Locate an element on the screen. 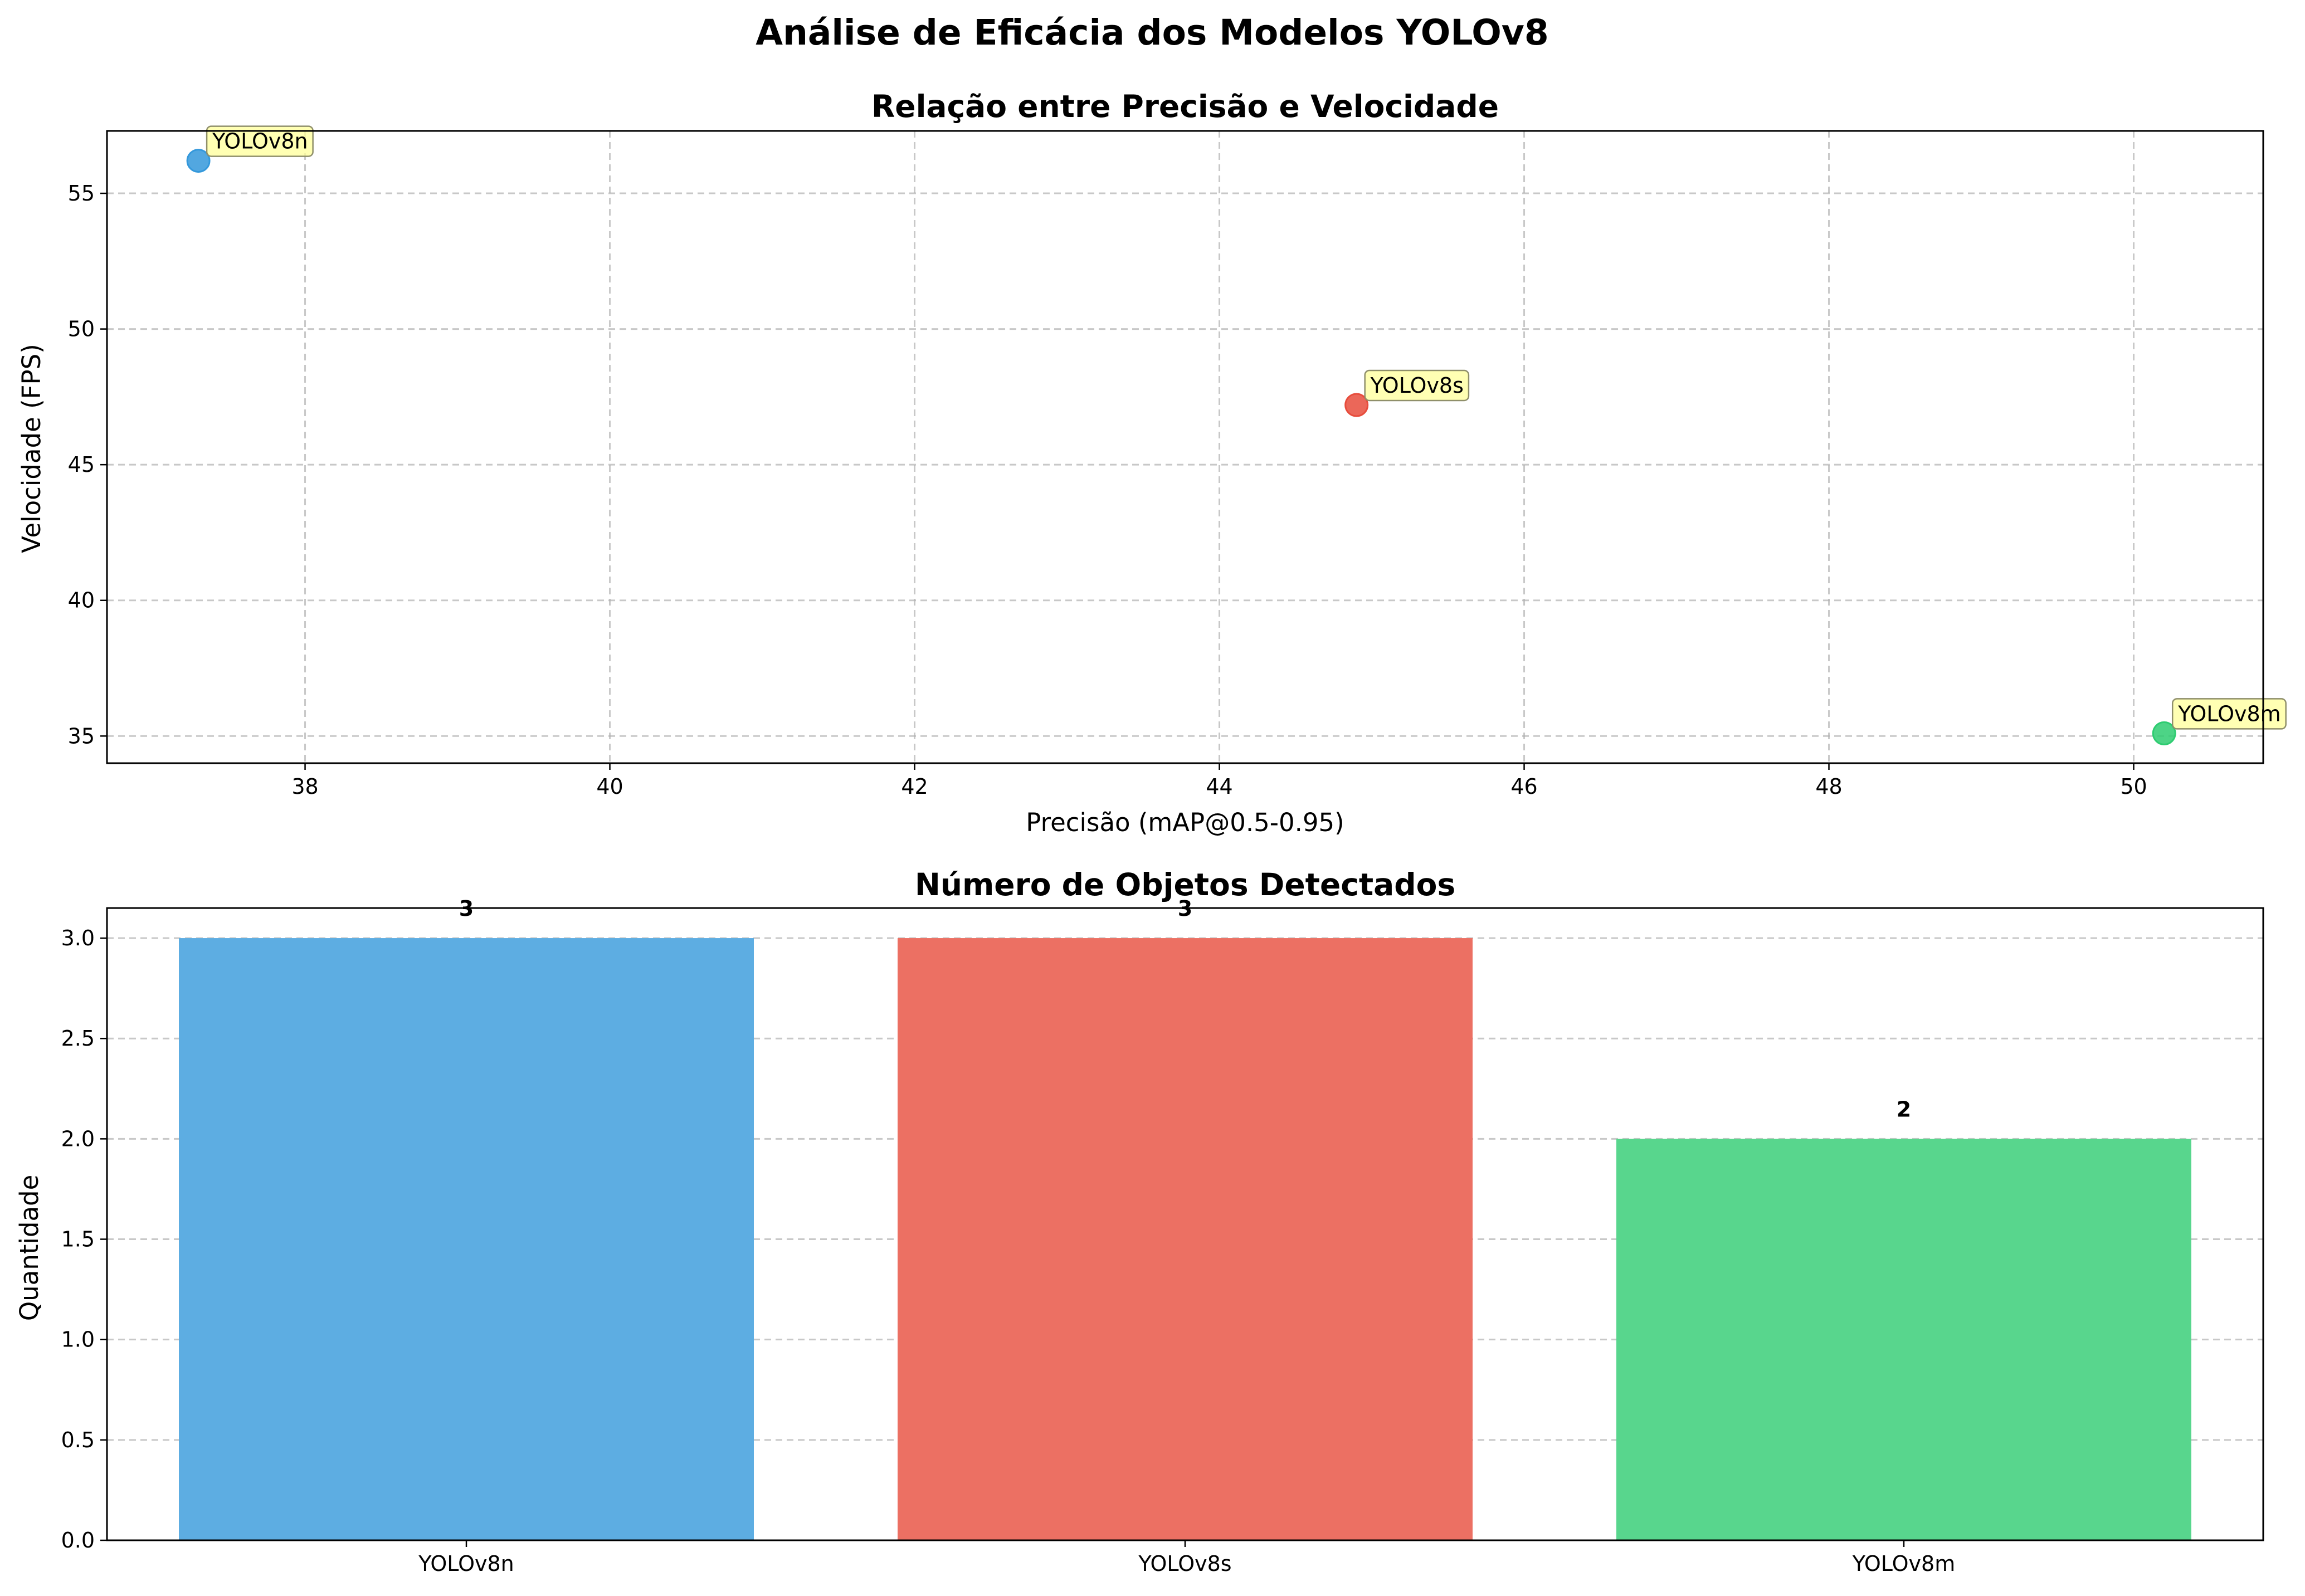 The image size is (2305, 1596). bar-x-tick-label: YOLOv8n is located at coordinates (466, 1563).